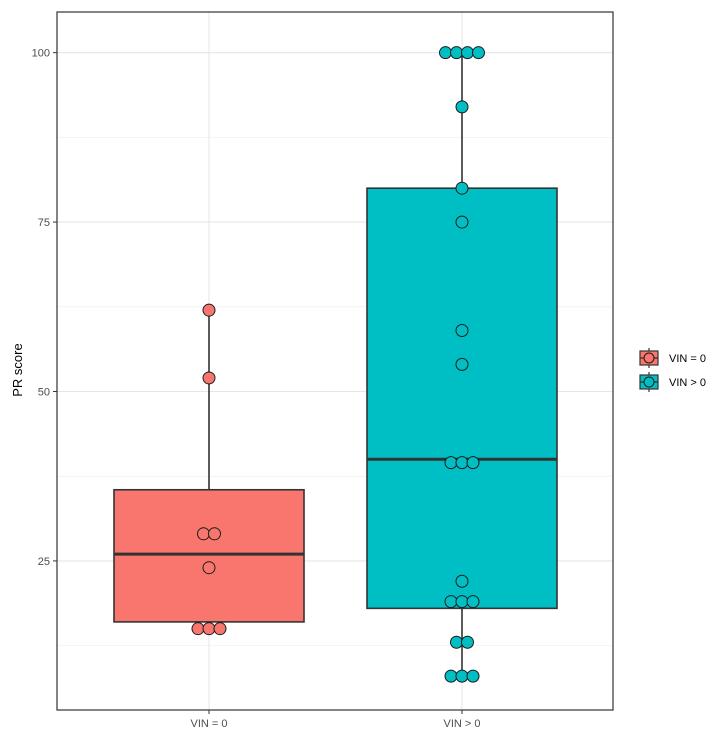 Image resolution: width=723 pixels, height=737 pixels. I want to click on y-axis-title: PR score, so click(17, 369).